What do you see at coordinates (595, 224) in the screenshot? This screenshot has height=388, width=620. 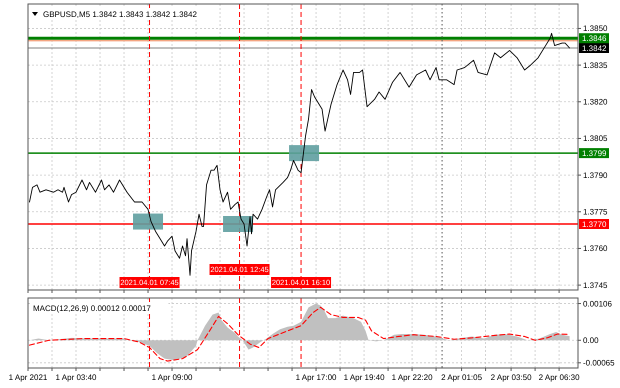 I see `ref-line-label: 1.3770` at bounding box center [595, 224].